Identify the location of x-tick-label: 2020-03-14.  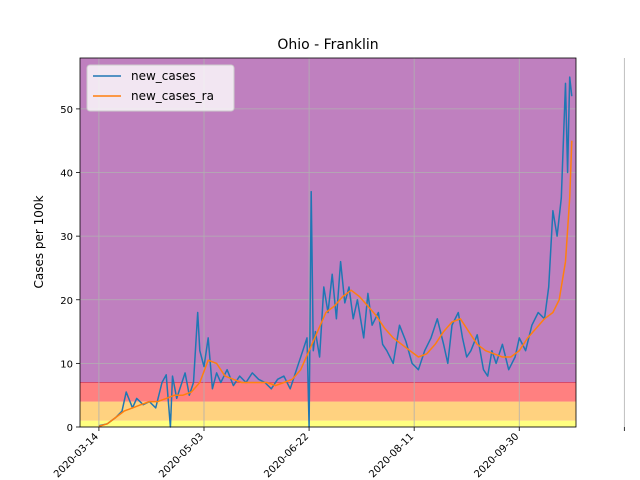
(76, 455).